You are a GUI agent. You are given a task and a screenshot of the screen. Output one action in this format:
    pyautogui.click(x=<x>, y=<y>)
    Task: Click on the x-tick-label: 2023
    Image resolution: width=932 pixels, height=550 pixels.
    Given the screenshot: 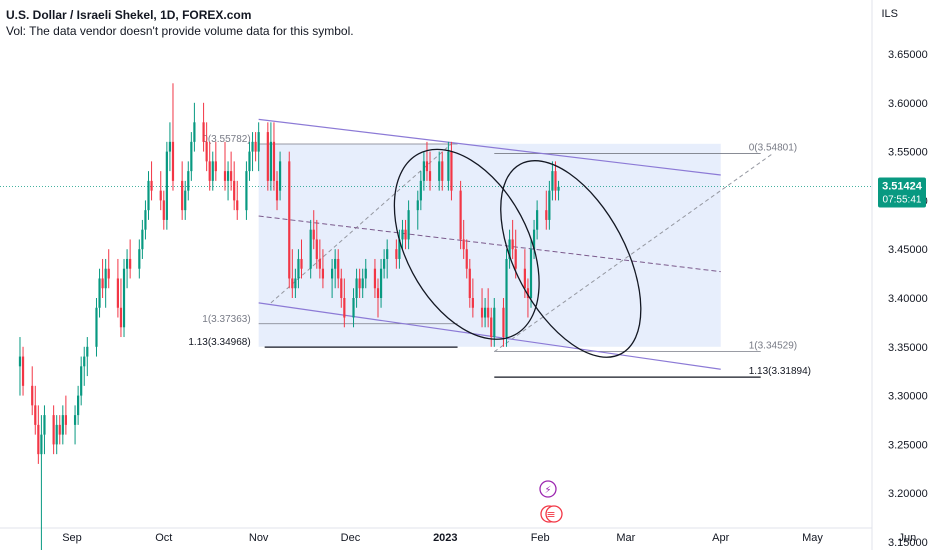 What is the action you would take?
    pyautogui.click(x=445, y=538)
    